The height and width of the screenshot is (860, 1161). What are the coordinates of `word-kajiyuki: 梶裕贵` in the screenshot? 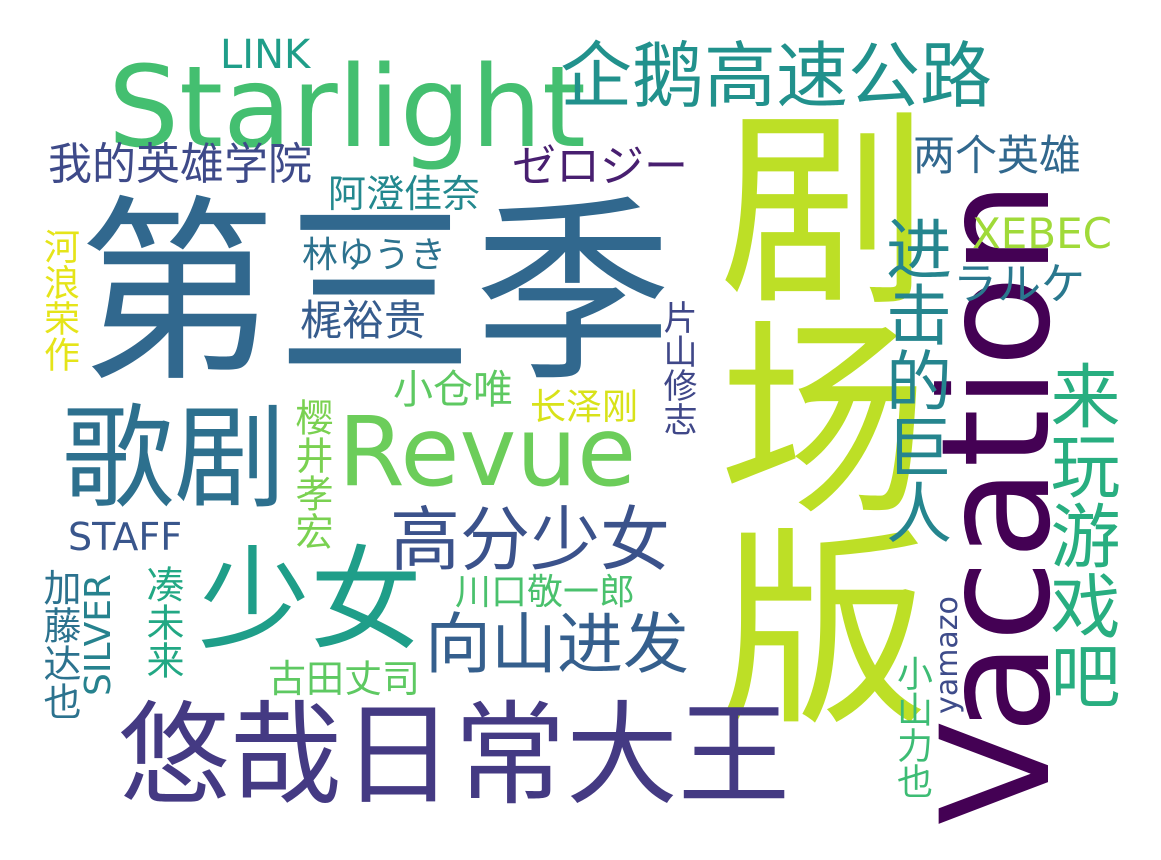 It's located at (363, 320).